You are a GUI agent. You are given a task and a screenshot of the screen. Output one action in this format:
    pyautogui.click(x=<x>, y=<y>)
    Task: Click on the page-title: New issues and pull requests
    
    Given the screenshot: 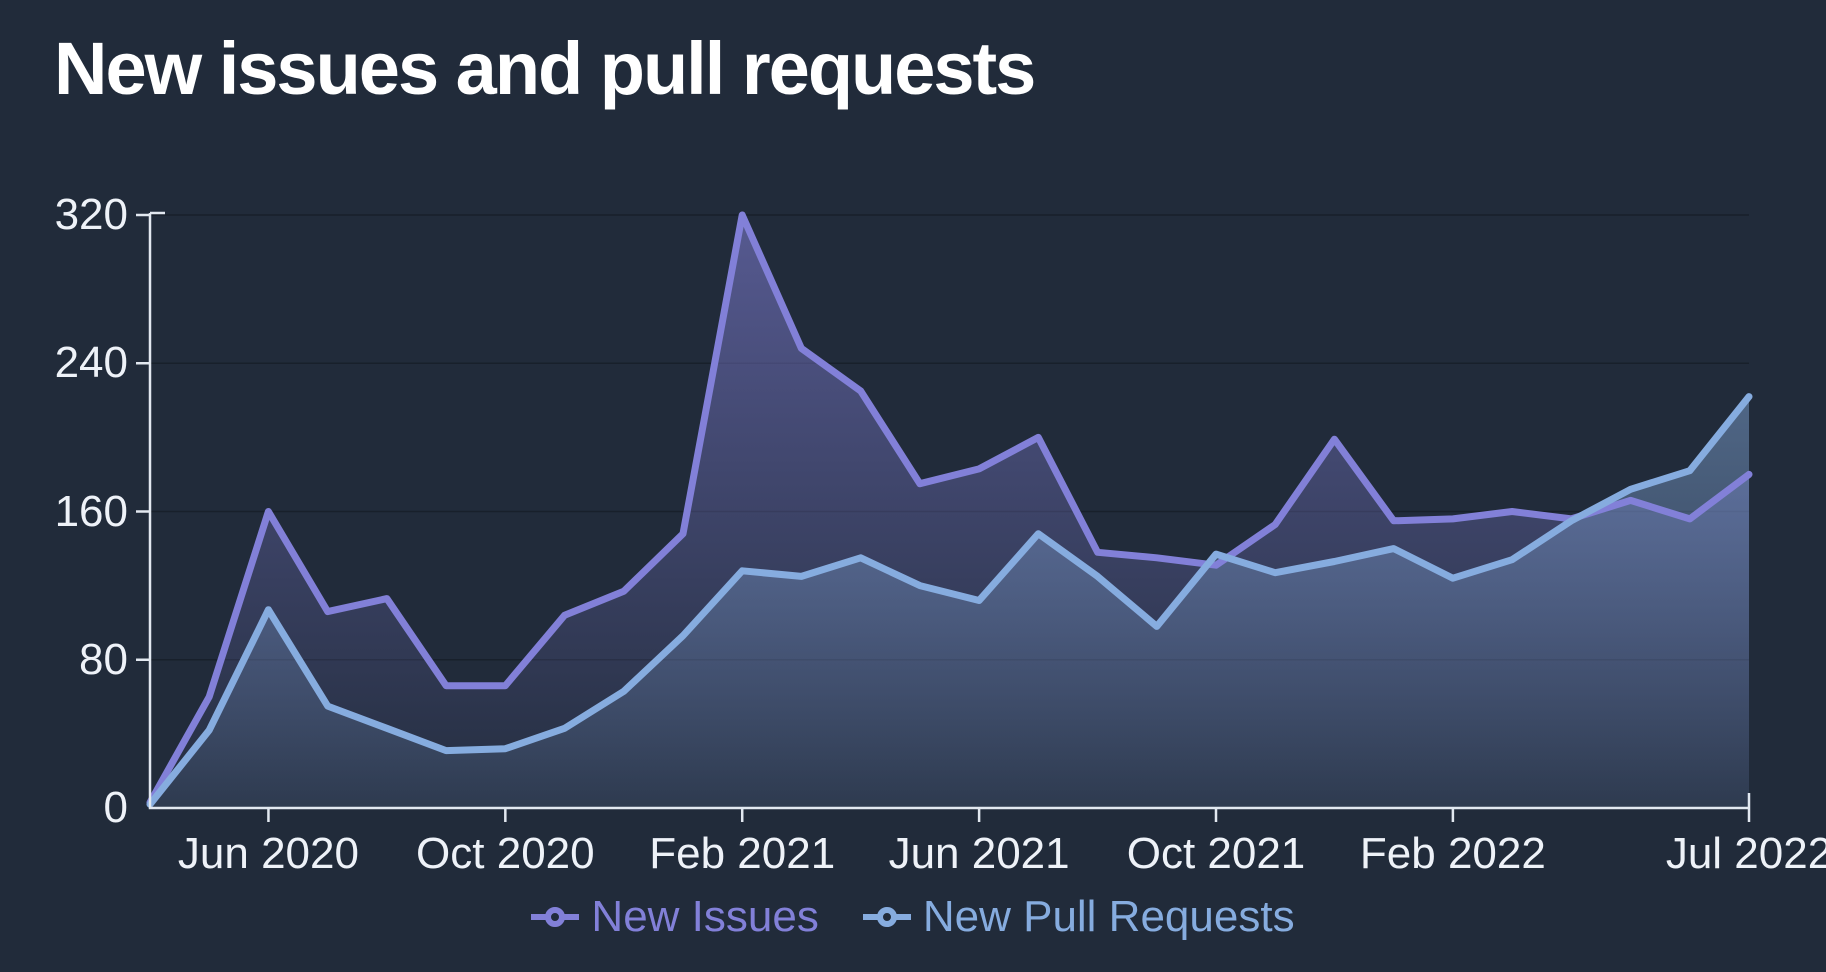 What is the action you would take?
    pyautogui.click(x=545, y=68)
    